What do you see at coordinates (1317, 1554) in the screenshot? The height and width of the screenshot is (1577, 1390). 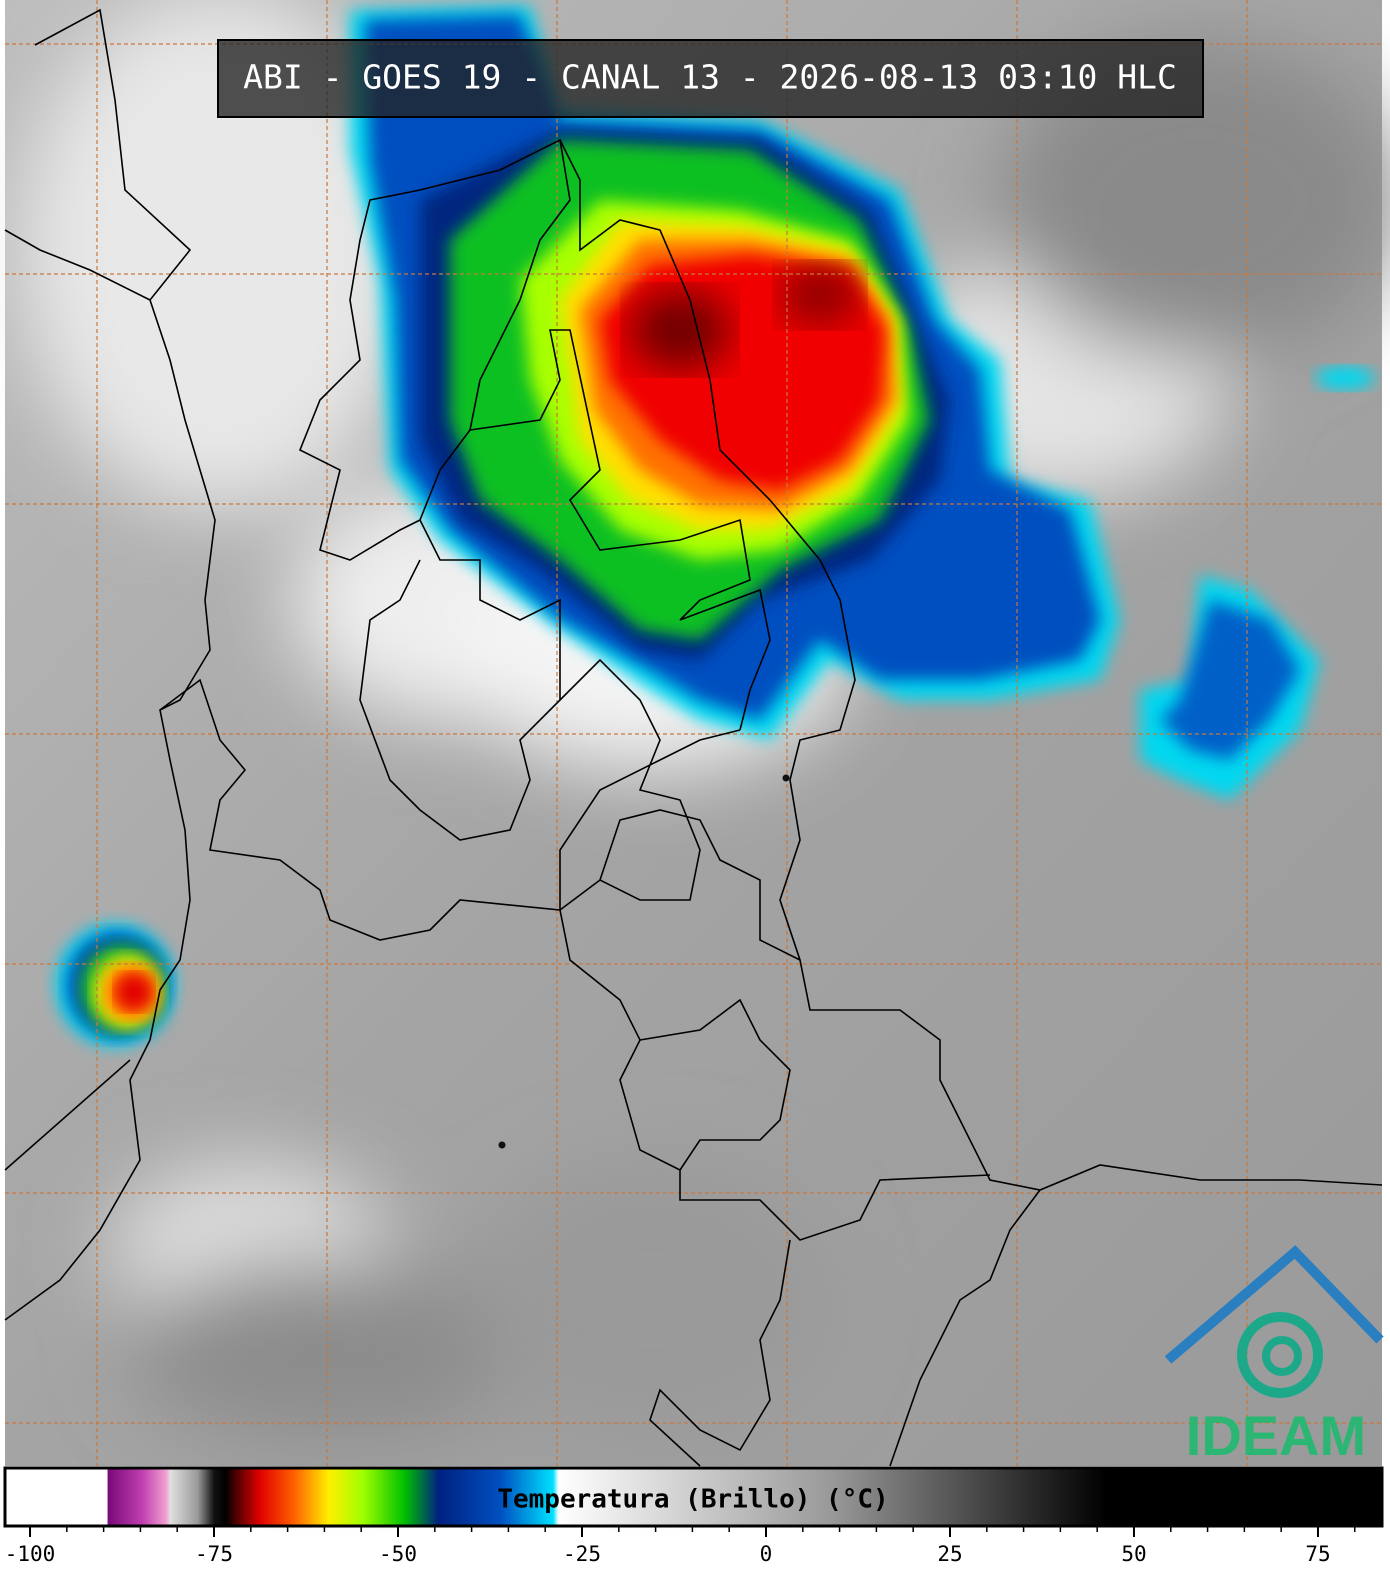 I see `colorbar-tick-label: 75` at bounding box center [1317, 1554].